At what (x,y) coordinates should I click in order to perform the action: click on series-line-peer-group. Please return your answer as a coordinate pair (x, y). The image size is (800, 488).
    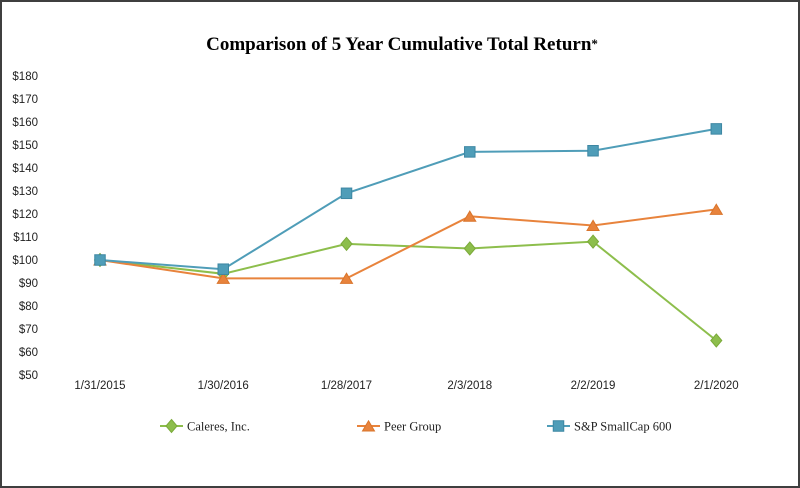
    Looking at the image, I should click on (408, 244).